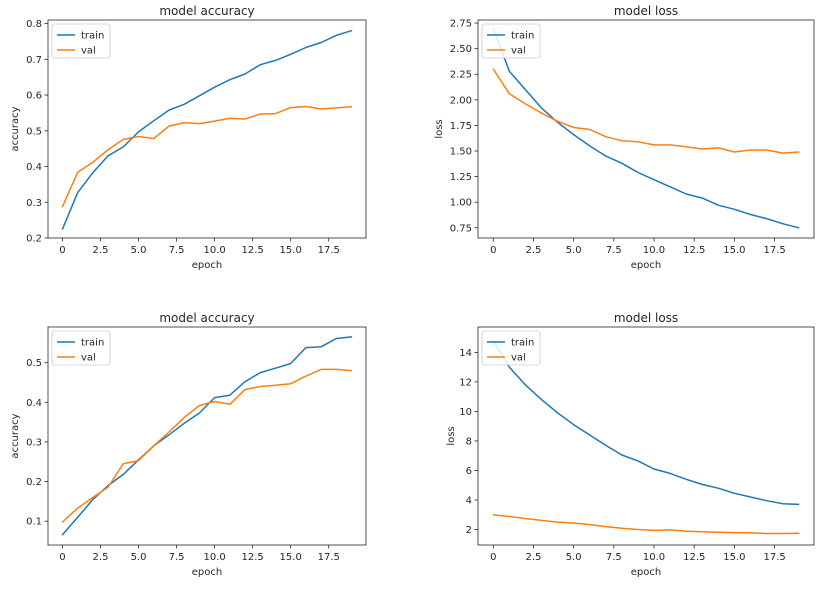  I want to click on y-tick-label: 2.50, so click(461, 49).